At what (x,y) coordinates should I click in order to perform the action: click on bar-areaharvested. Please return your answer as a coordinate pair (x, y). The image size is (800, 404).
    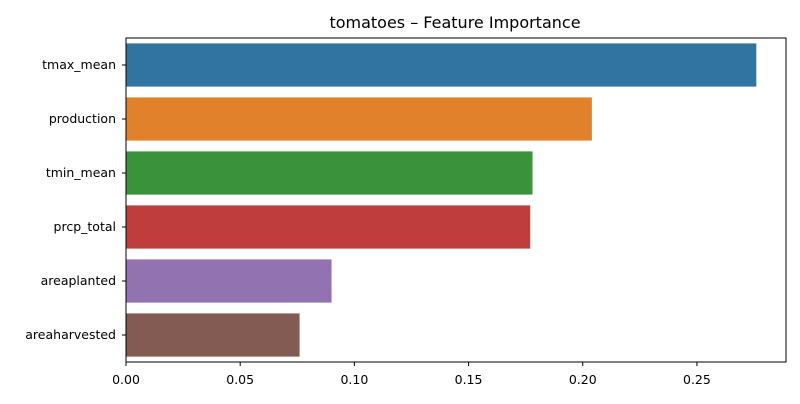
    Looking at the image, I should click on (213, 335).